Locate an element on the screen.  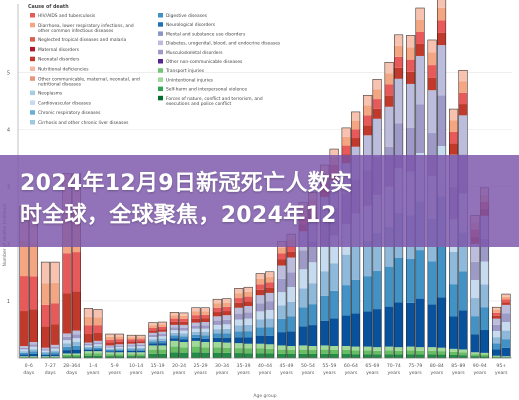
x-tick-label: 28–364 is located at coordinates (71, 366).